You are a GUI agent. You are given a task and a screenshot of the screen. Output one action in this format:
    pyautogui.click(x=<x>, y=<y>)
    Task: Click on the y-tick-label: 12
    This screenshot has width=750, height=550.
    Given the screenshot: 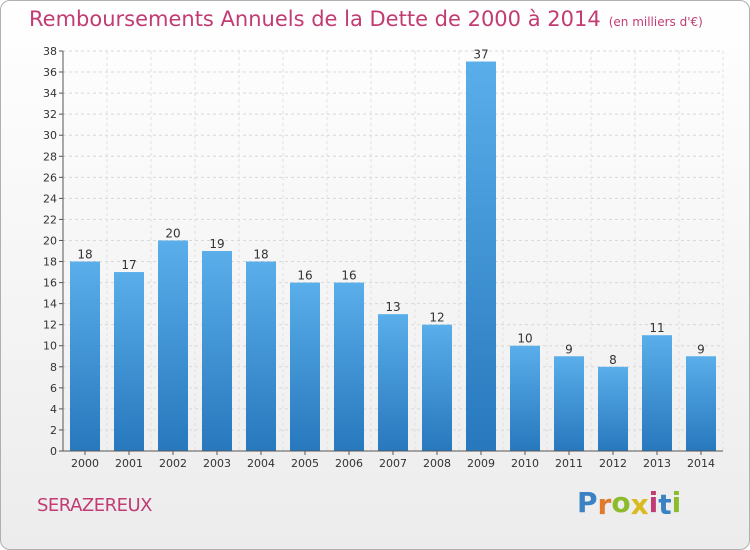 What is the action you would take?
    pyautogui.click(x=50, y=325)
    